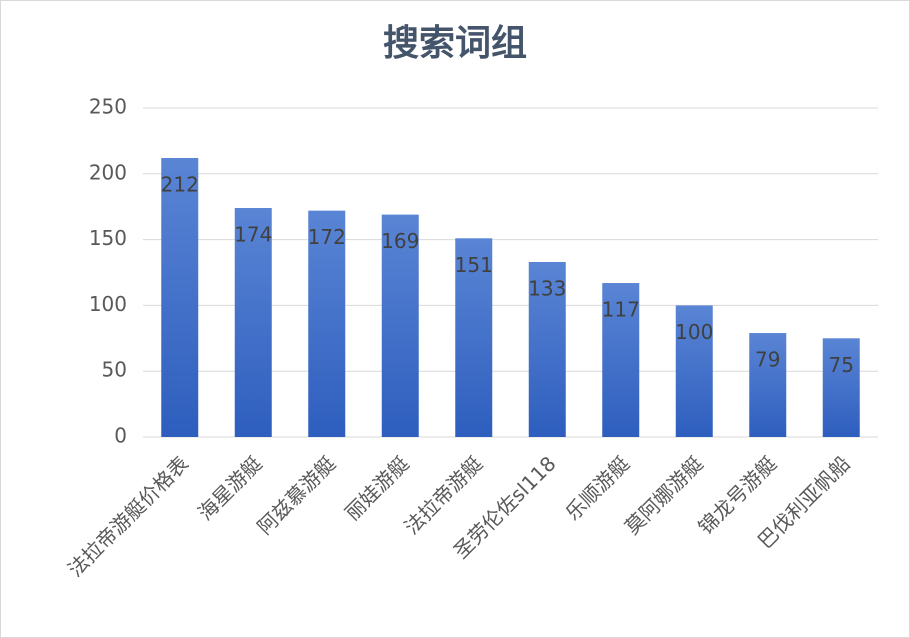  What do you see at coordinates (253, 235) in the screenshot?
I see `data-label: 174` at bounding box center [253, 235].